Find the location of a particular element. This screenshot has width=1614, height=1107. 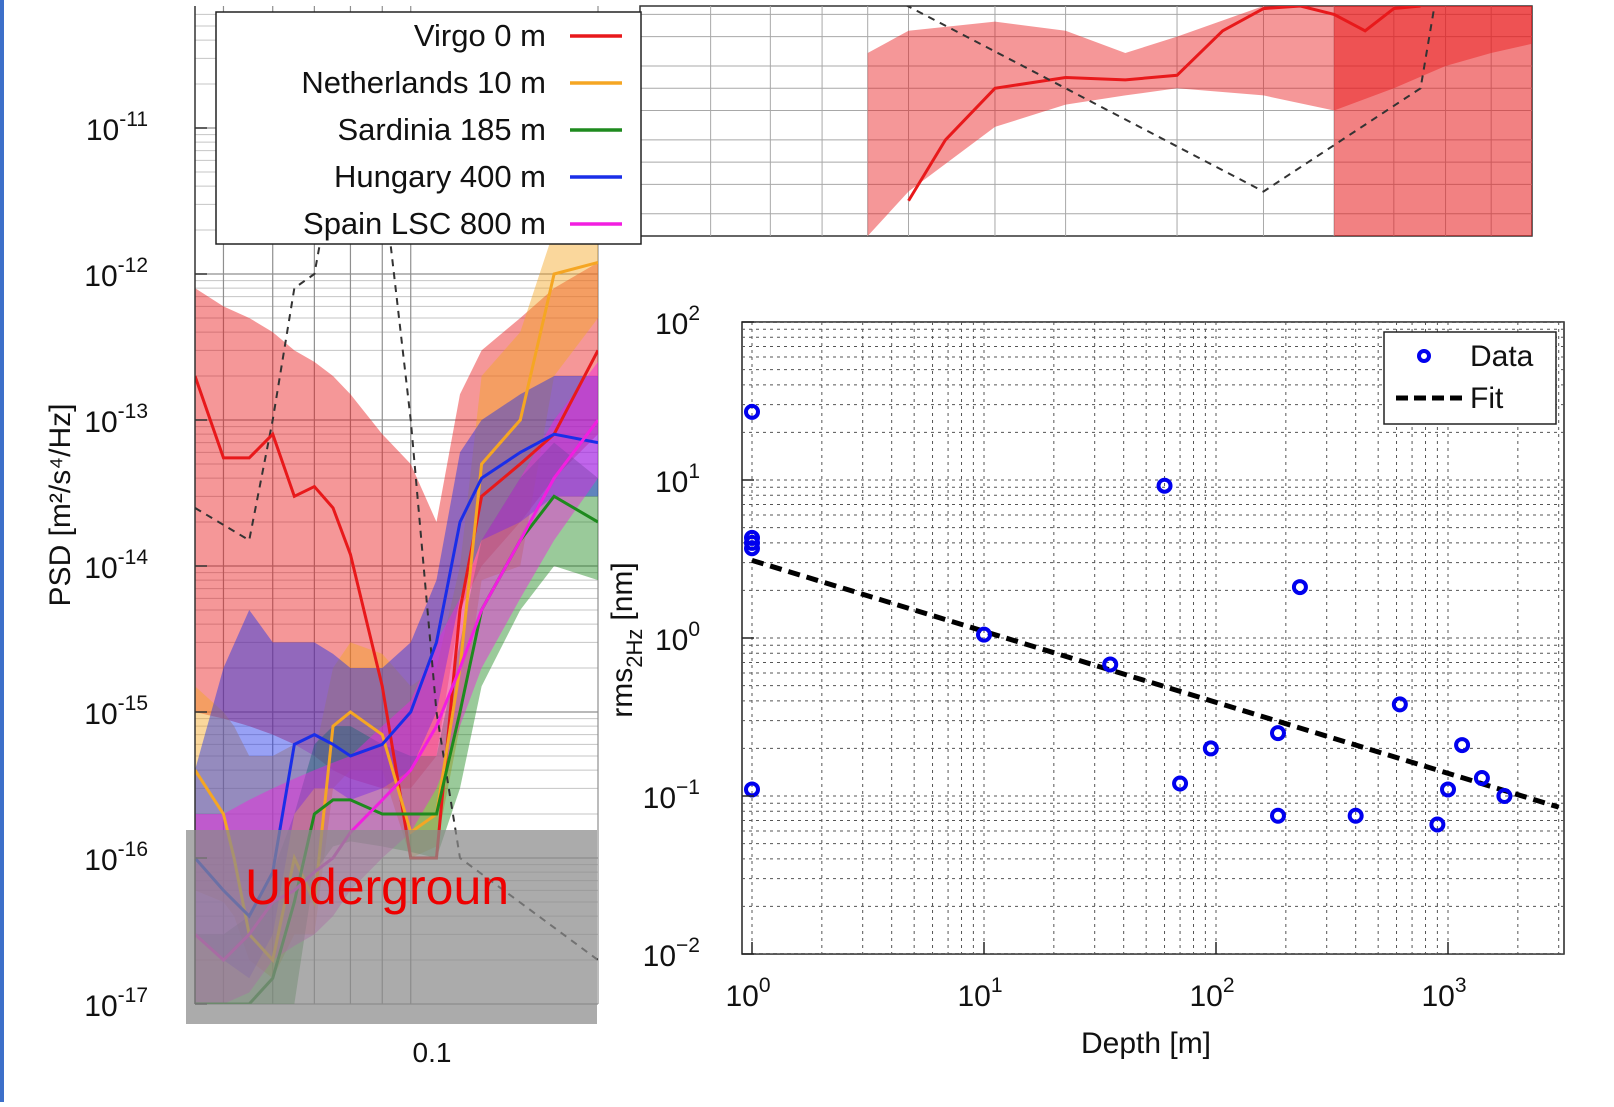

rms-x-tick-label: 10⁰ is located at coordinates (747, 993).